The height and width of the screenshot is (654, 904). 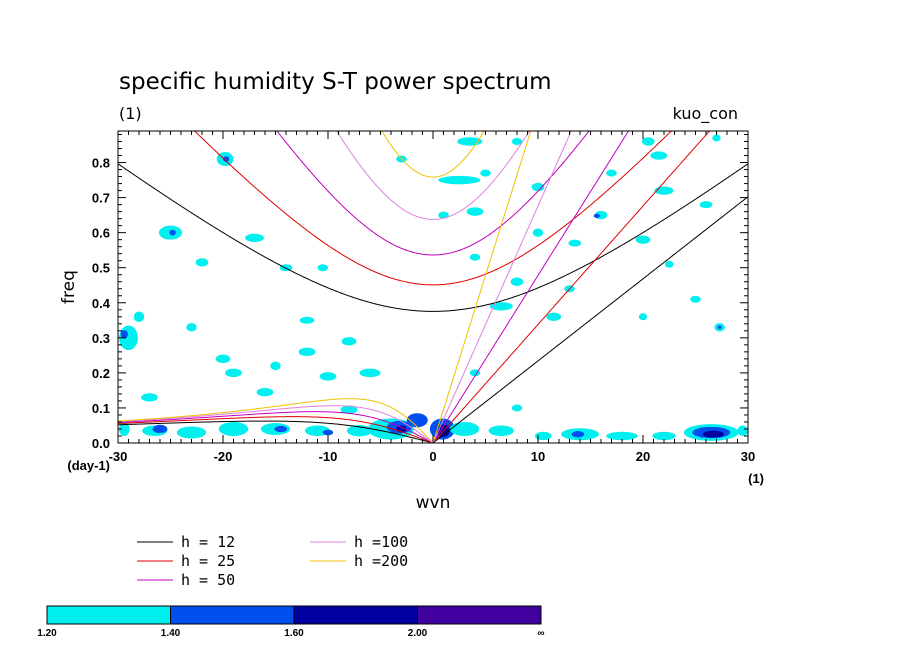 What do you see at coordinates (643, 456) in the screenshot?
I see `x-tick-label: 20` at bounding box center [643, 456].